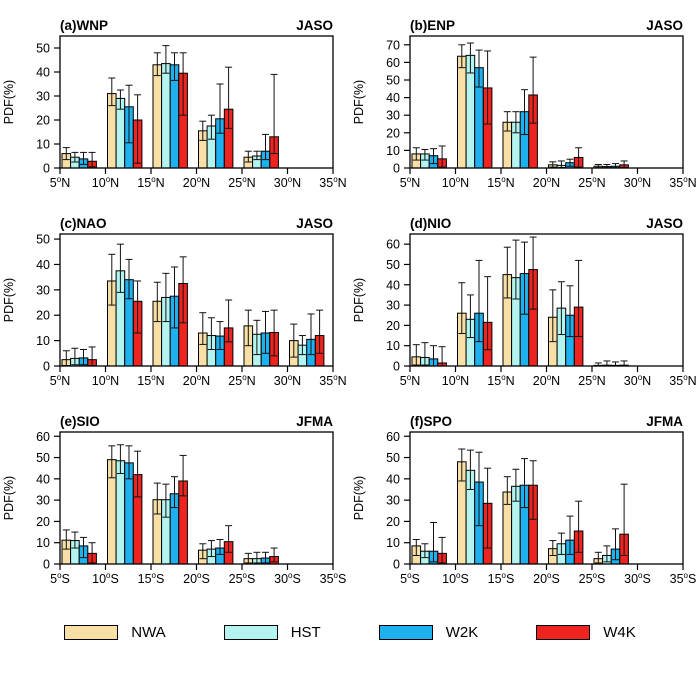 The width and height of the screenshot is (700, 700). I want to click on legend-label-nwa: NWA, so click(148, 632).